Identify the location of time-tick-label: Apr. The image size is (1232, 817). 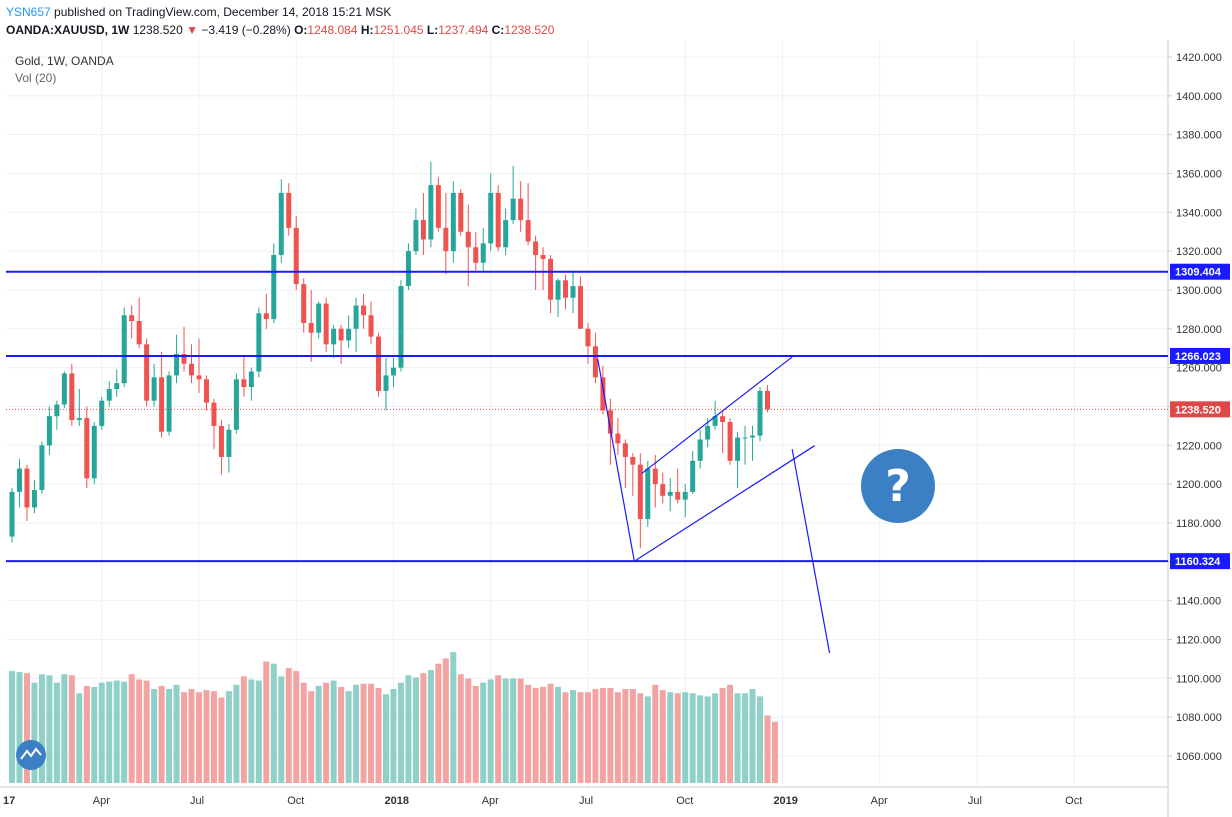
(879, 801).